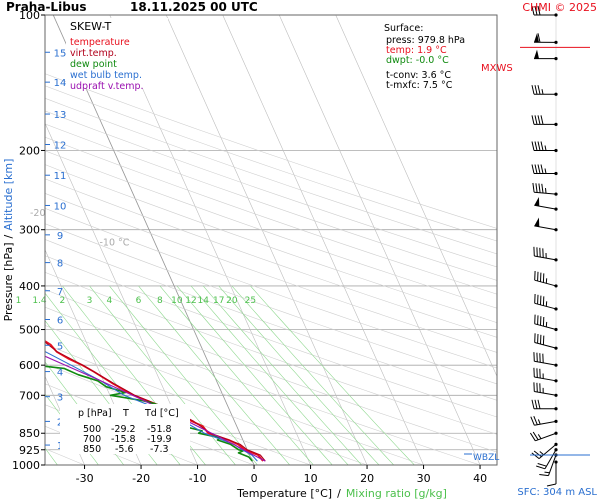 This screenshot has height=500, width=600. Describe the element at coordinates (60, 176) in the screenshot. I see `altitude-tick-label: 11` at that location.